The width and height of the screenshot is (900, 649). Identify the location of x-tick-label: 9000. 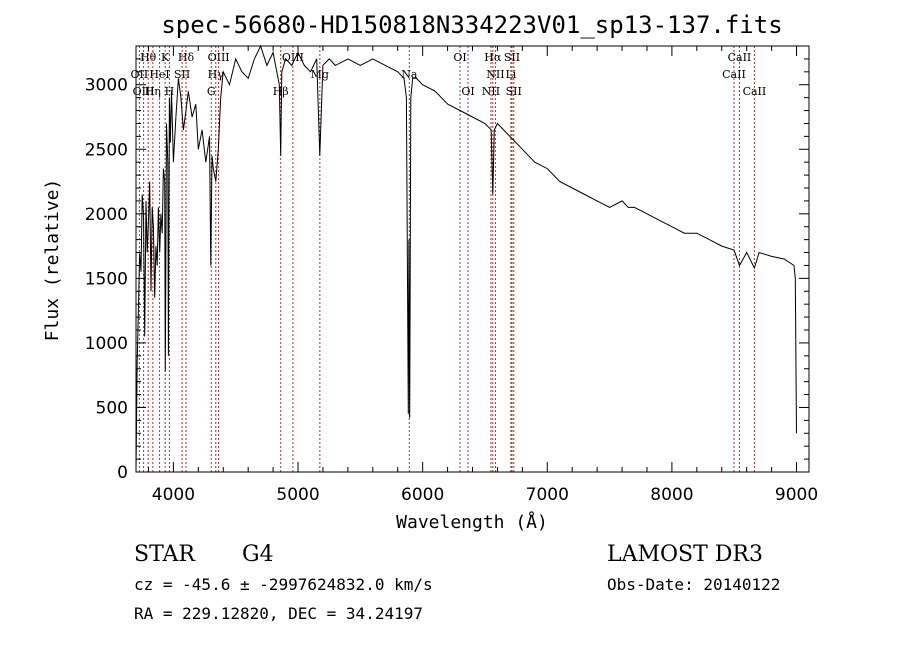
(796, 495).